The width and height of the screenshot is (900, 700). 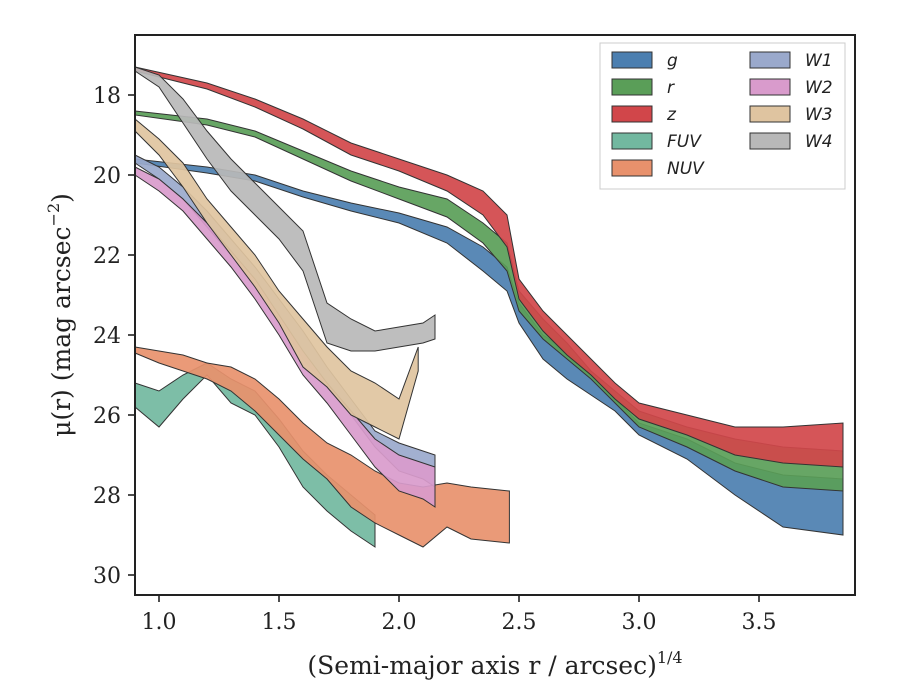 I want to click on x-axis-label-sup: 1/4, so click(x=670, y=657).